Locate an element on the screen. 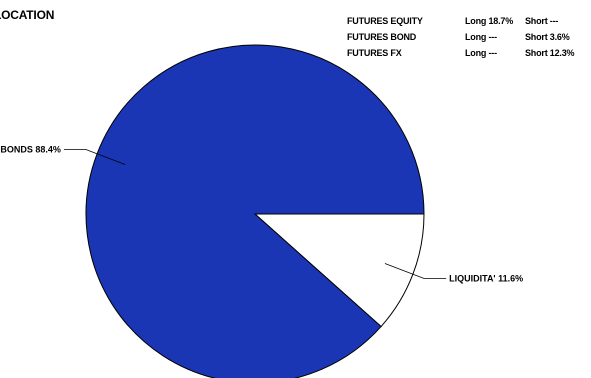 This screenshot has width=591, height=378. leader-line-liquidita is located at coordinates (415, 271).